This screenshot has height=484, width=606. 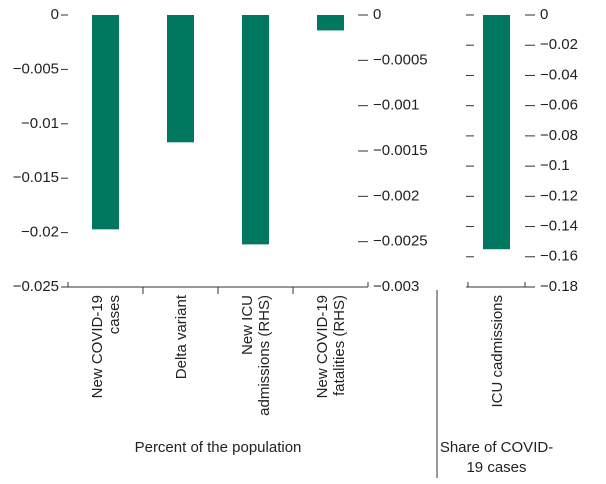 I want to click on y-tick-label: −0.015, so click(x=36, y=177).